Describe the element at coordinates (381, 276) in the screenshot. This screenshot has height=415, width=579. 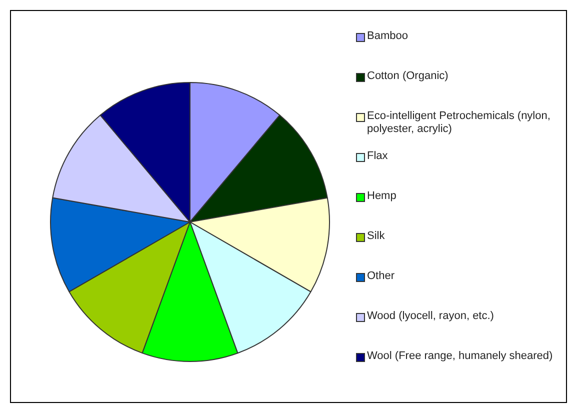
I see `legend-label: Other` at that location.